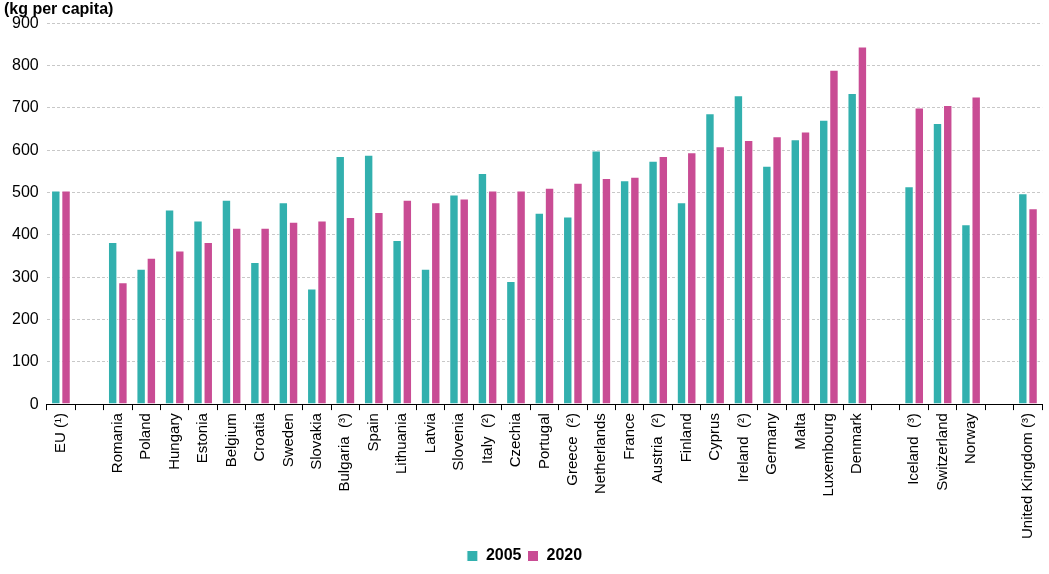  What do you see at coordinates (685, 438) in the screenshot?
I see `x-tick-label: Finland` at bounding box center [685, 438].